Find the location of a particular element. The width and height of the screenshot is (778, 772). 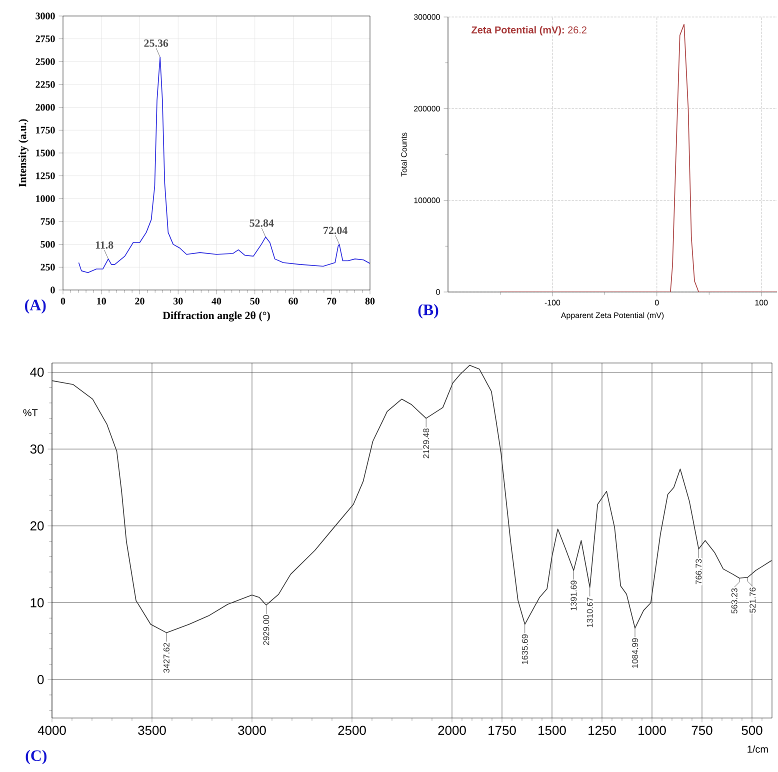

y-tick-label: 1750 is located at coordinates (45, 130).